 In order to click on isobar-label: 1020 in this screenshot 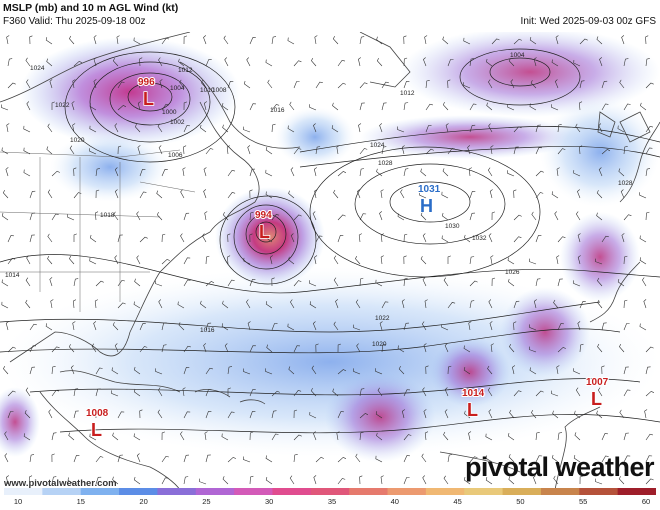, I will do `click(77, 140)`.